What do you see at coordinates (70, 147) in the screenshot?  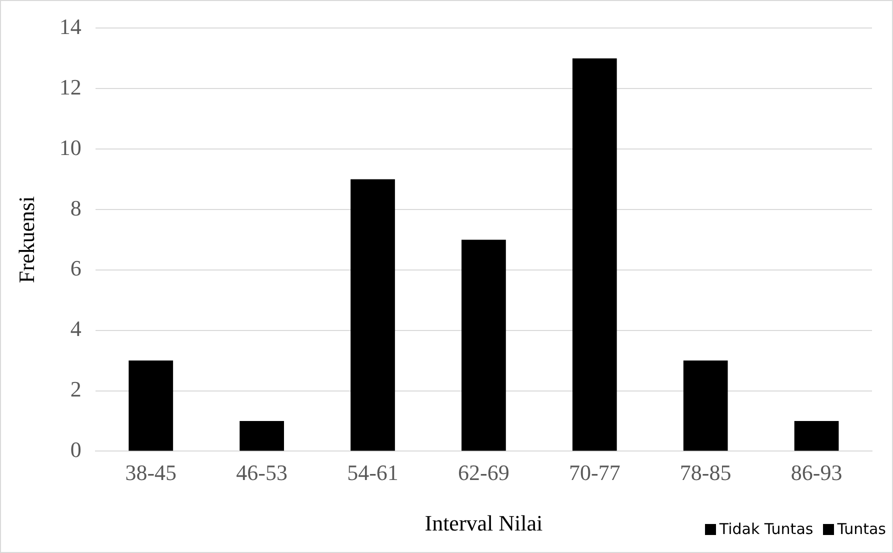 I see `y-tick-label: 10` at bounding box center [70, 147].